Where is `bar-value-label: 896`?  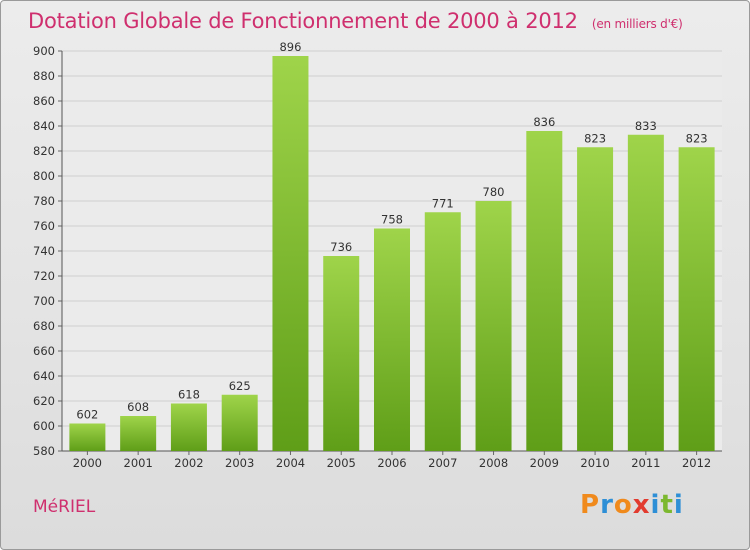 bar-value-label: 896 is located at coordinates (290, 47).